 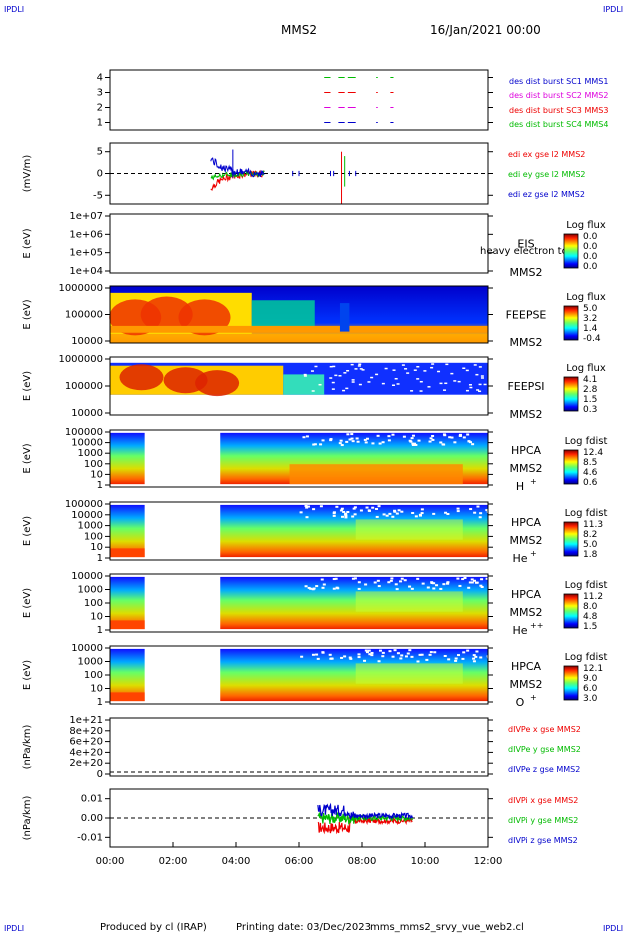 I want to click on x-tick-label: 12:00, so click(x=488, y=861).